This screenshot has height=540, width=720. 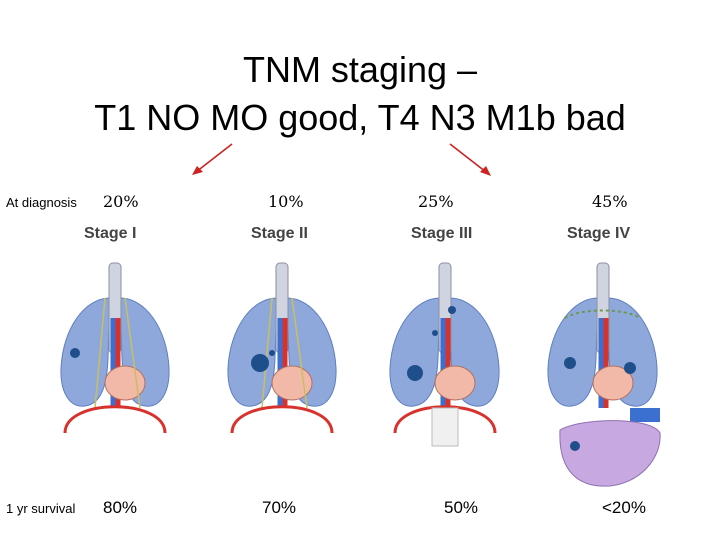 What do you see at coordinates (41, 508) in the screenshot?
I see `survival-label: 1 yr survival` at bounding box center [41, 508].